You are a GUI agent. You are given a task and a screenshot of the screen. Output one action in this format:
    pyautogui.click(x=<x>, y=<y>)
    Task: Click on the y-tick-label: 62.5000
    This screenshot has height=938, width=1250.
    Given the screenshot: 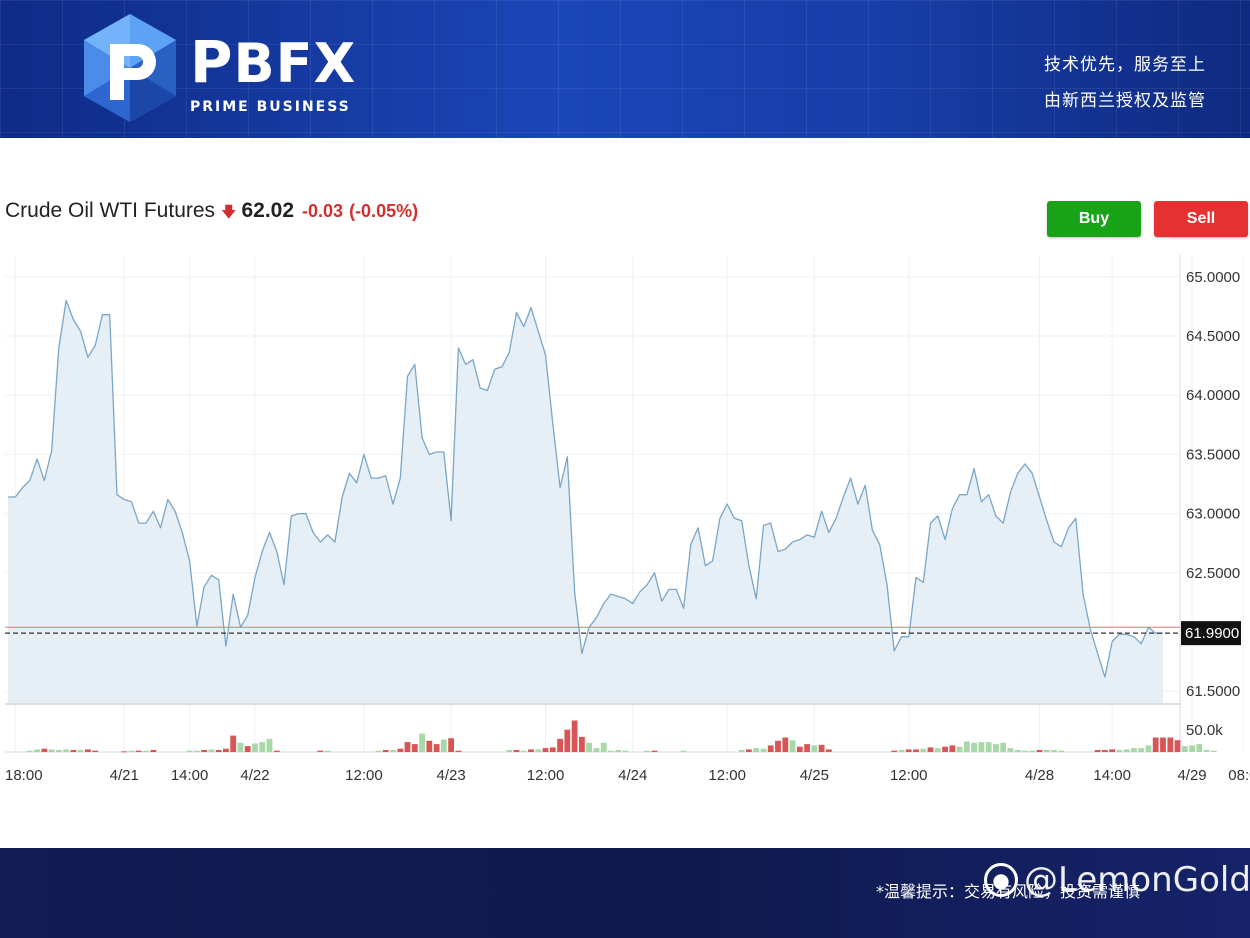 What is the action you would take?
    pyautogui.click(x=1213, y=573)
    